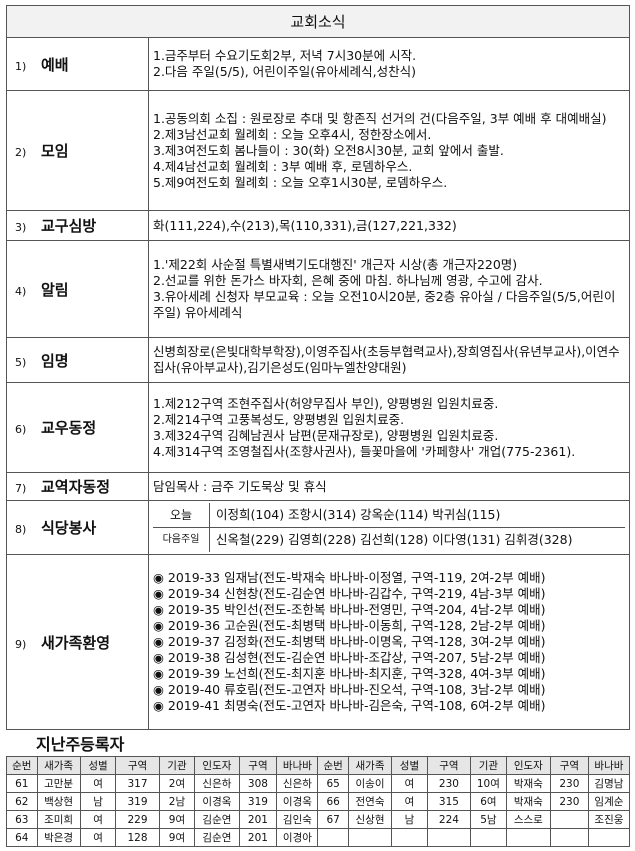 The image size is (635, 851). Describe the element at coordinates (370, 783) in the screenshot. I see `registrant-cell: 이송이` at that location.